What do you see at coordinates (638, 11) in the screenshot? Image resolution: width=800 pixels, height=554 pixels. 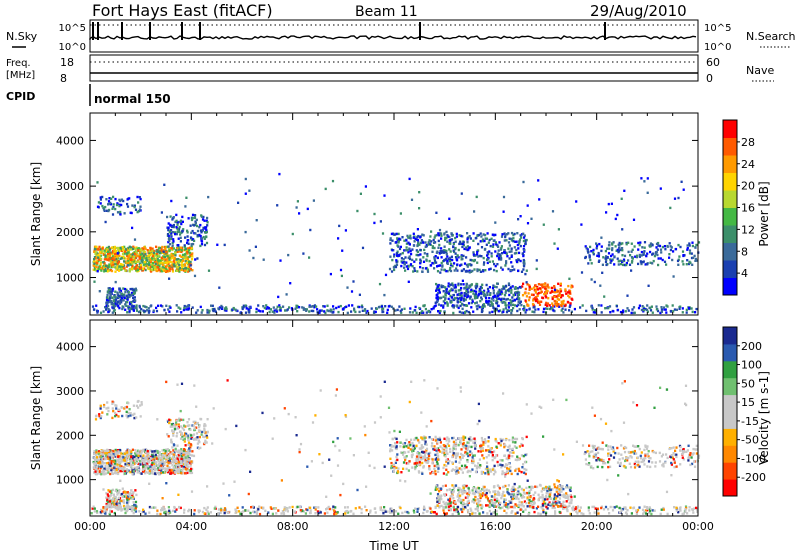 I see `date-title: 29/Aug/2010` at bounding box center [638, 11].